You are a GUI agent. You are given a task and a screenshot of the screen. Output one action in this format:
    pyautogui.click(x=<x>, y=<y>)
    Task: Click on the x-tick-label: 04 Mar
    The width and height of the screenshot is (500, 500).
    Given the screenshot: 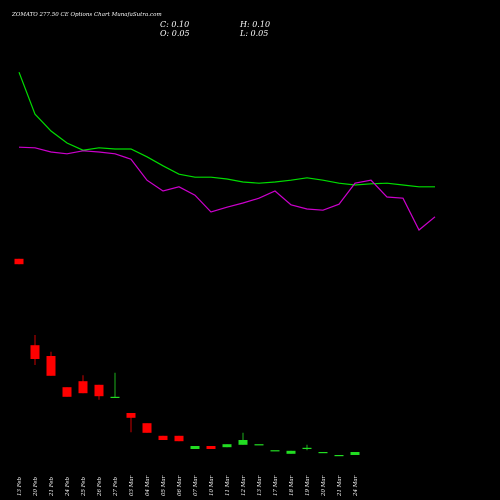 What is the action you would take?
    pyautogui.click(x=148, y=485)
    